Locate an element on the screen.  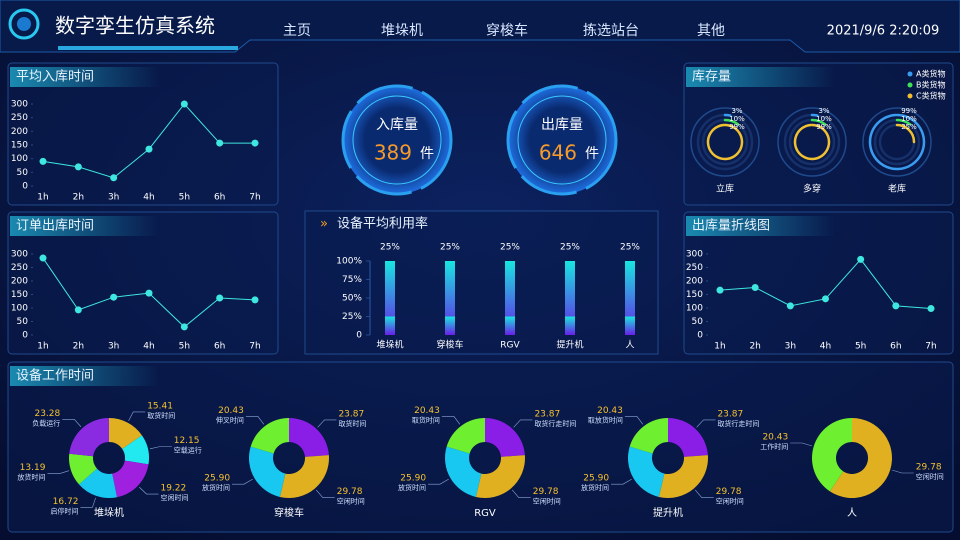
x-tick-label: 穿梭车 is located at coordinates (449, 345).